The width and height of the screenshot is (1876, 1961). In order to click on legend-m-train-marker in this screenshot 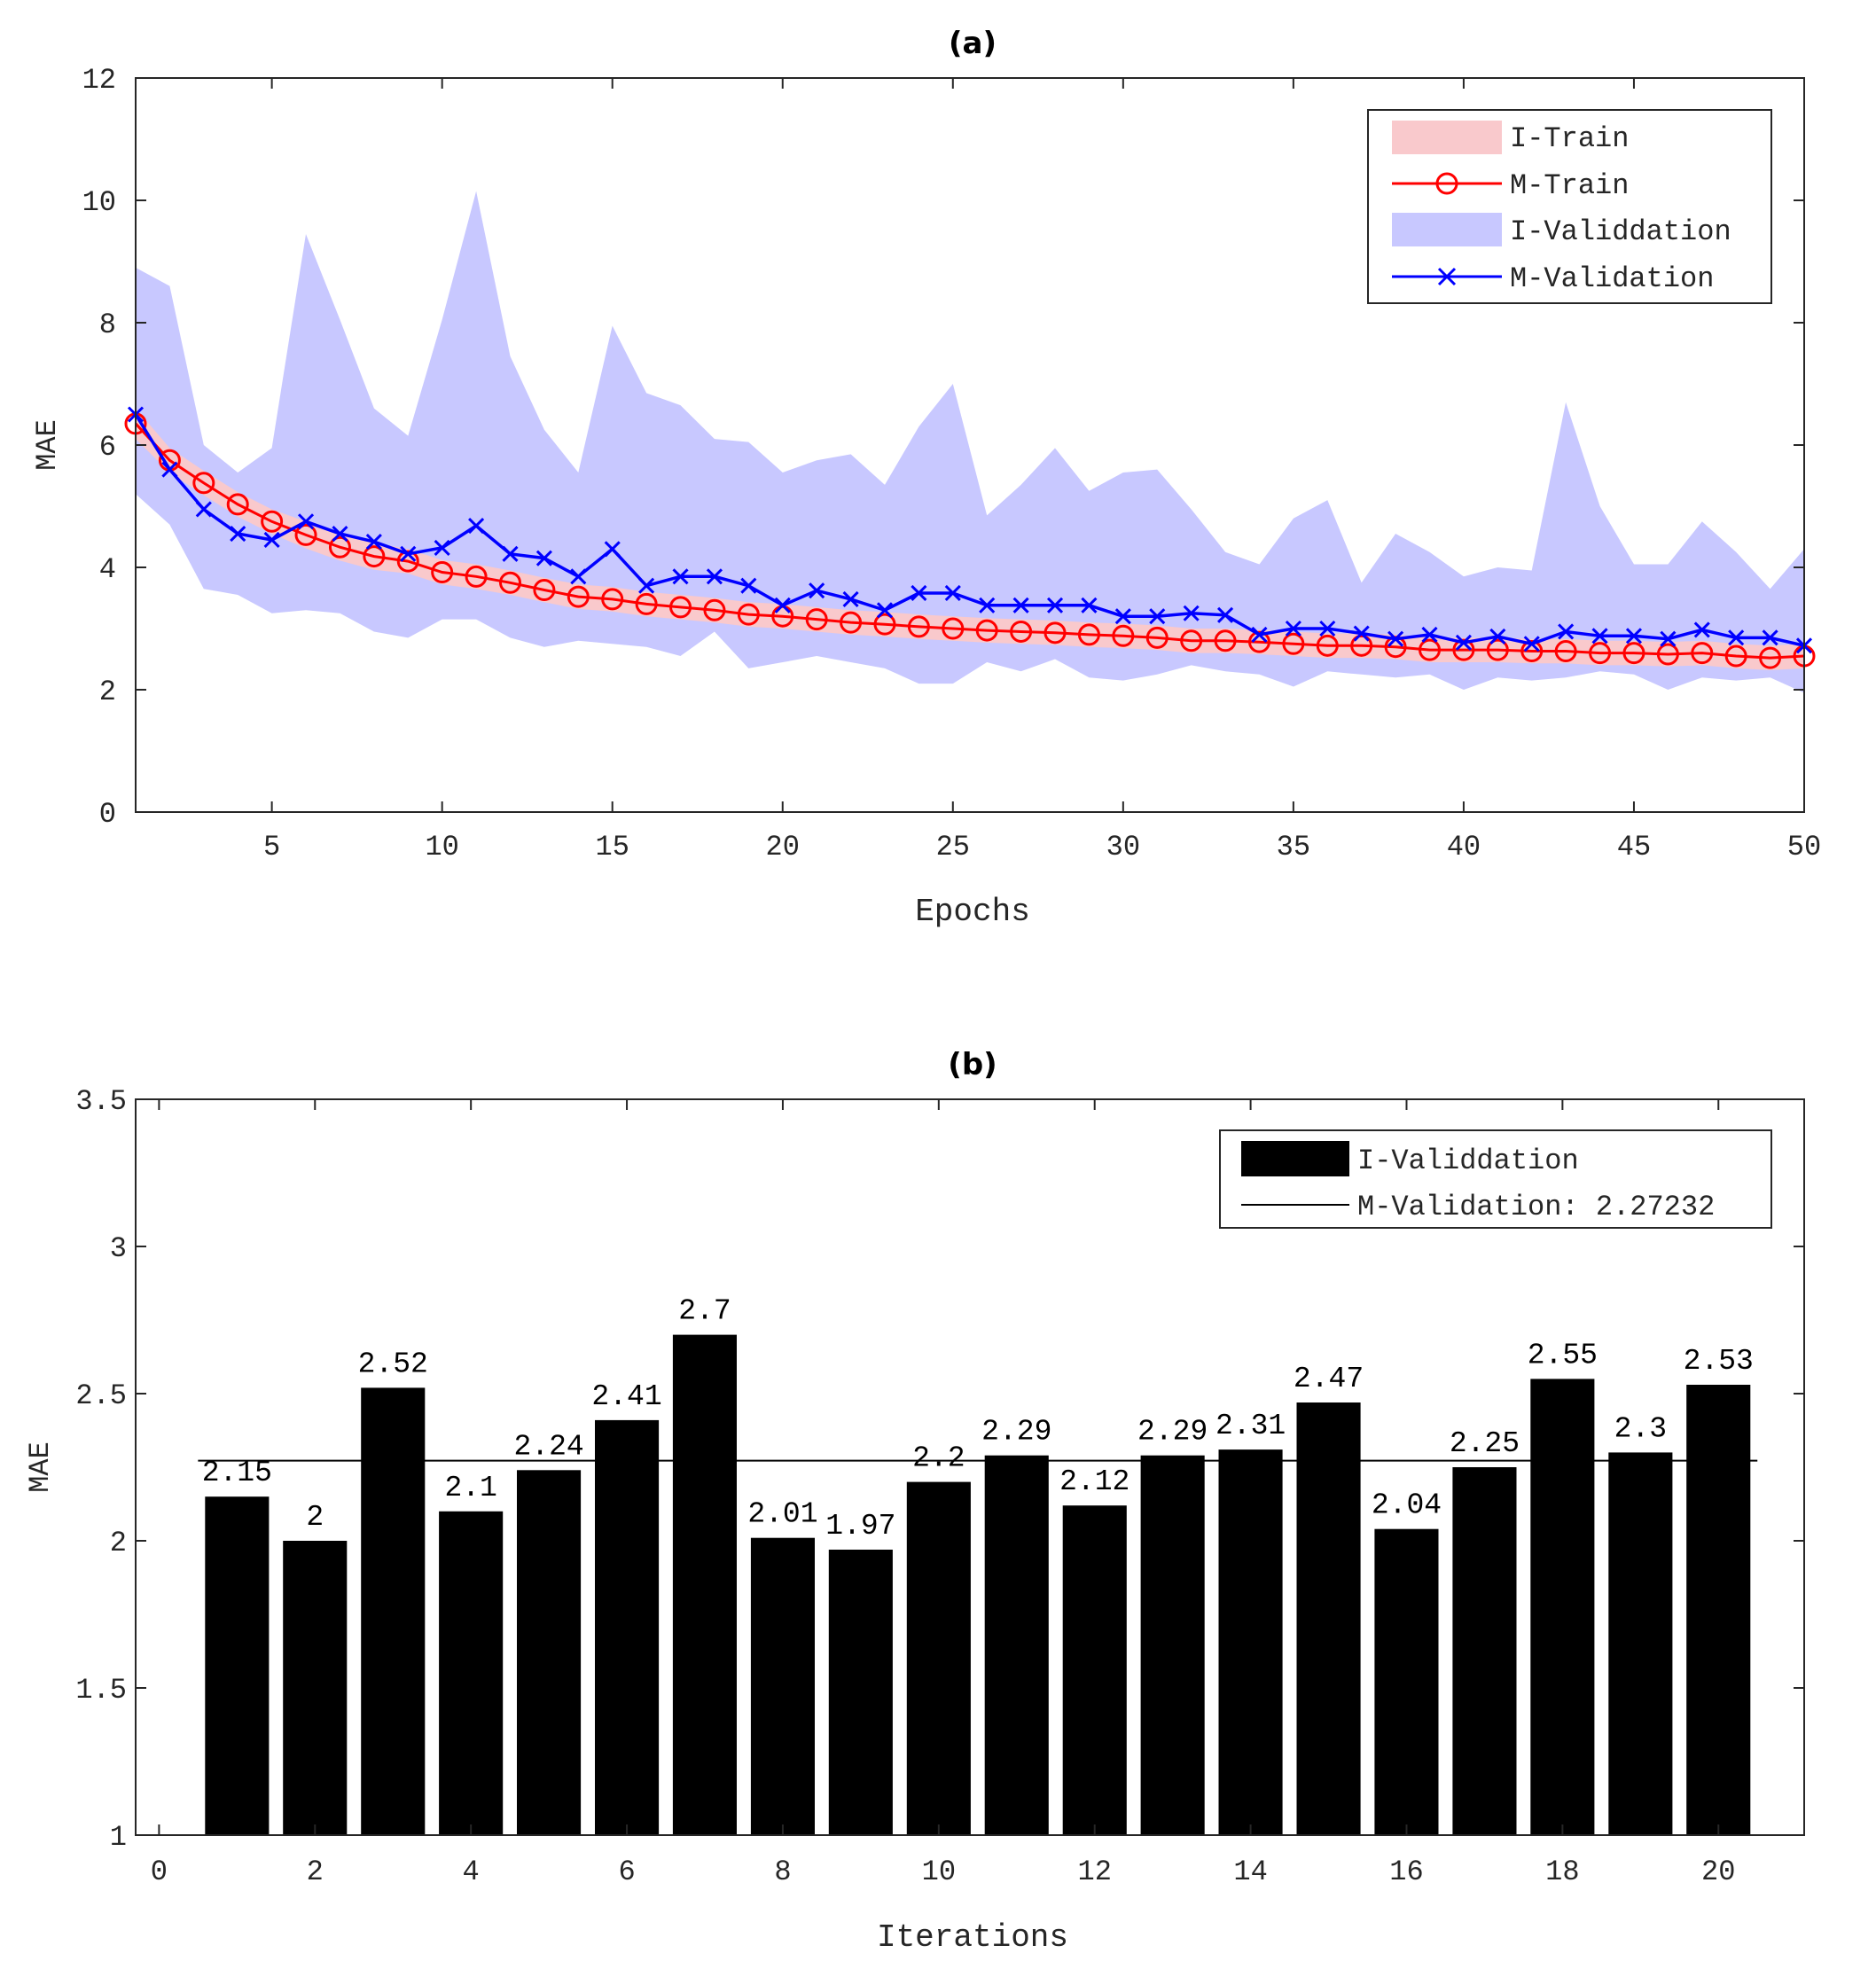, I will do `click(1446, 183)`.